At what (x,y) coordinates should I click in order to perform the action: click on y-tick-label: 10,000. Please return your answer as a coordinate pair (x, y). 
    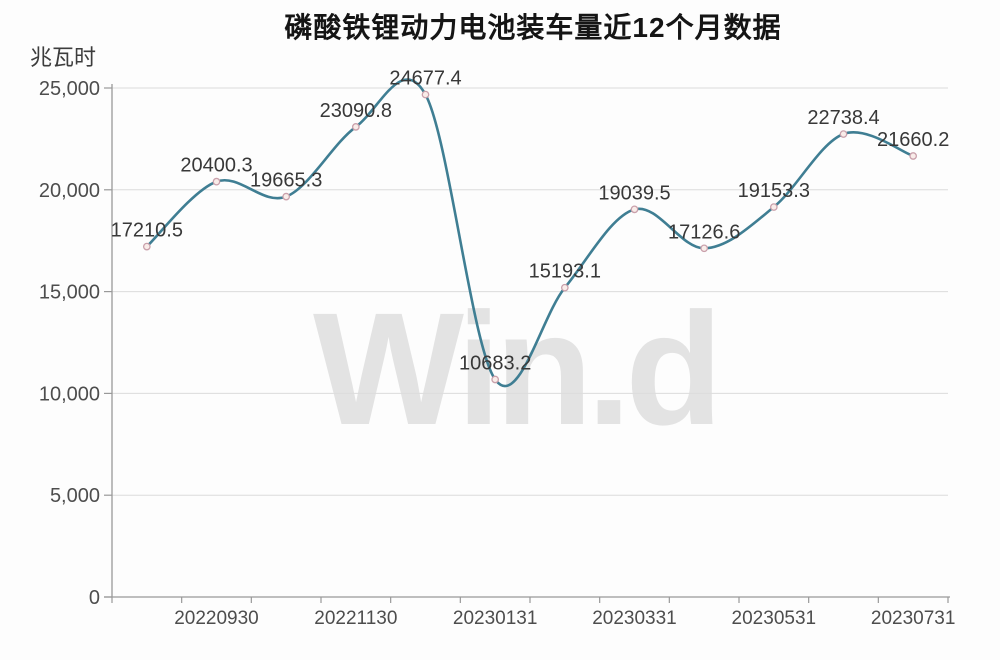
    Looking at the image, I should click on (69, 394).